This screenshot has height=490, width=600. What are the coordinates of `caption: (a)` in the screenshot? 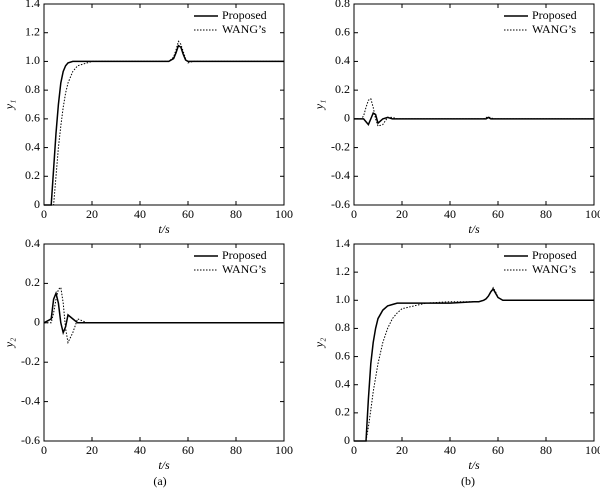 It's located at (159, 481).